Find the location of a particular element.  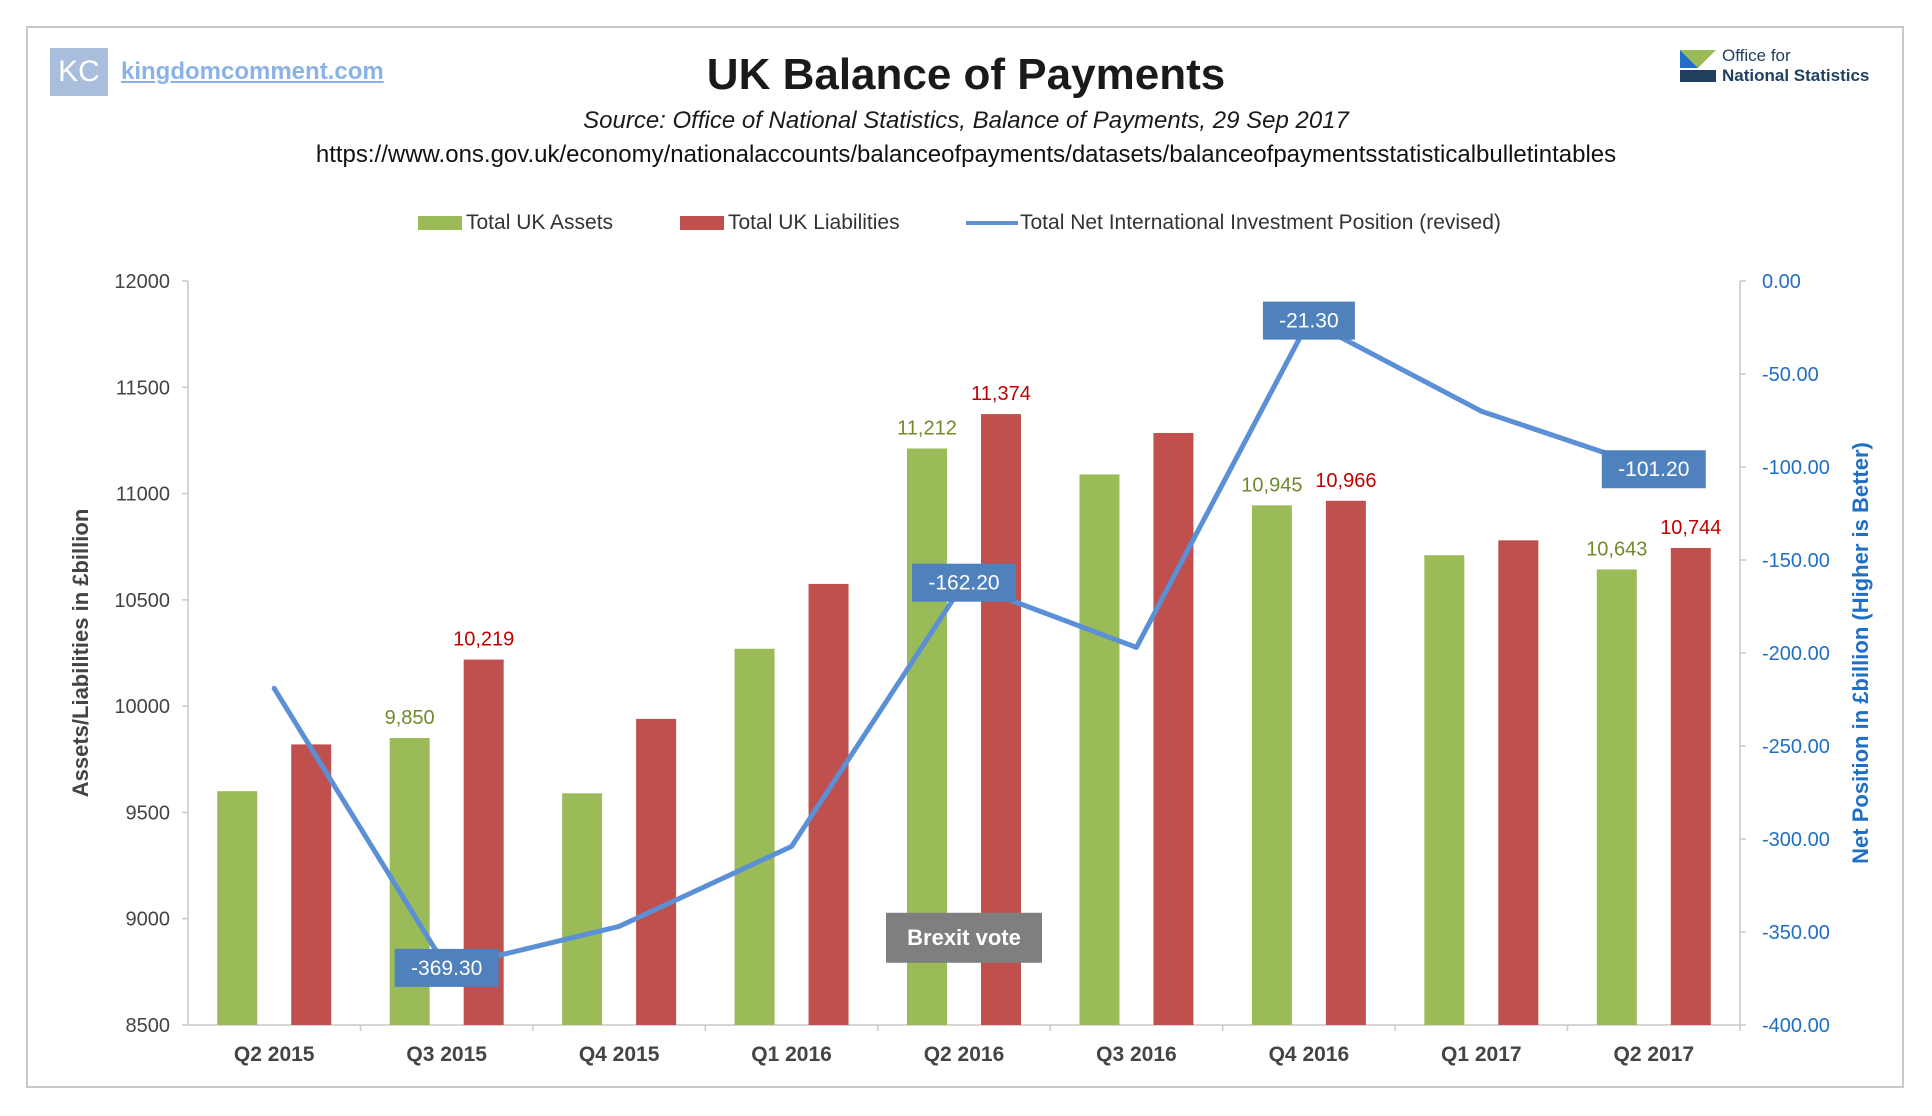

ons-logo-icon is located at coordinates (1698, 66).